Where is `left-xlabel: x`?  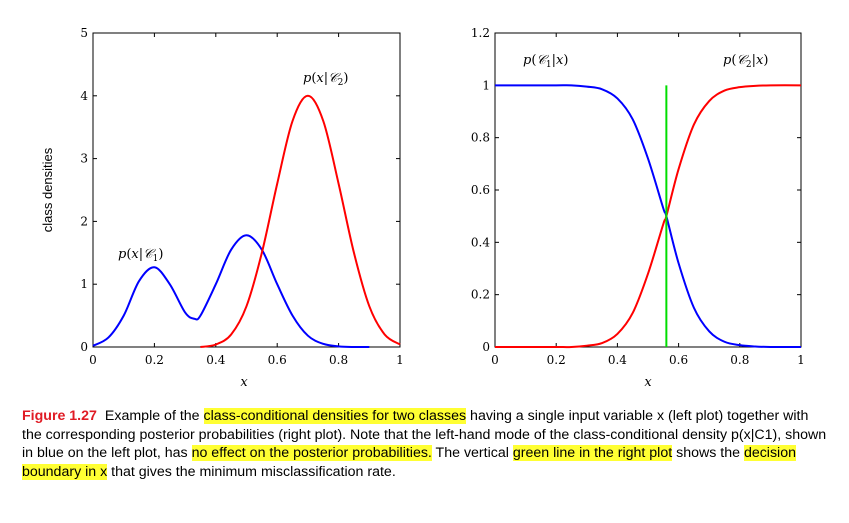 left-xlabel: x is located at coordinates (244, 382).